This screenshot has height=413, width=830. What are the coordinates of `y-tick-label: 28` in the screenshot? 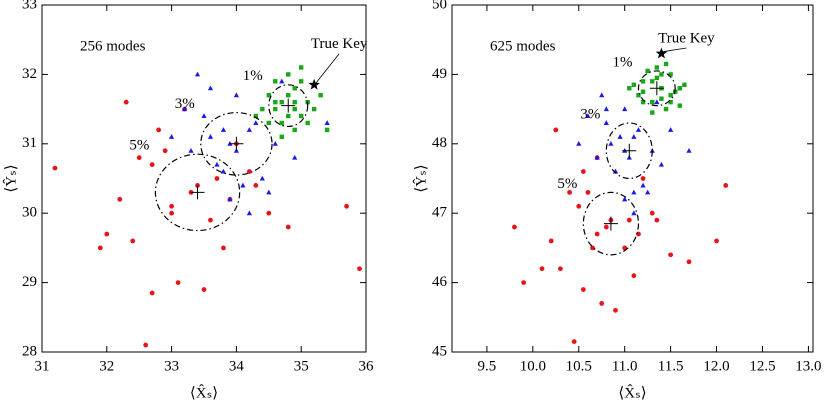 It's located at (29, 351).